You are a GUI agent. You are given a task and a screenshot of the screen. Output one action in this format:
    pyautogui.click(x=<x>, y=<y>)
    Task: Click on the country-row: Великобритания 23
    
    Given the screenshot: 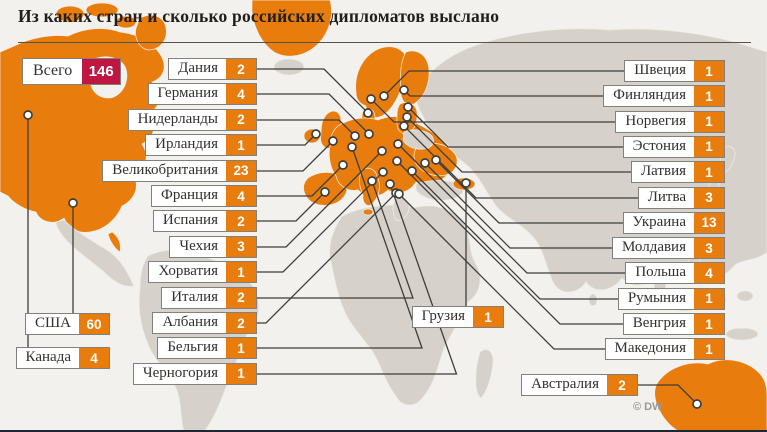 What is the action you would take?
    pyautogui.click(x=179, y=170)
    